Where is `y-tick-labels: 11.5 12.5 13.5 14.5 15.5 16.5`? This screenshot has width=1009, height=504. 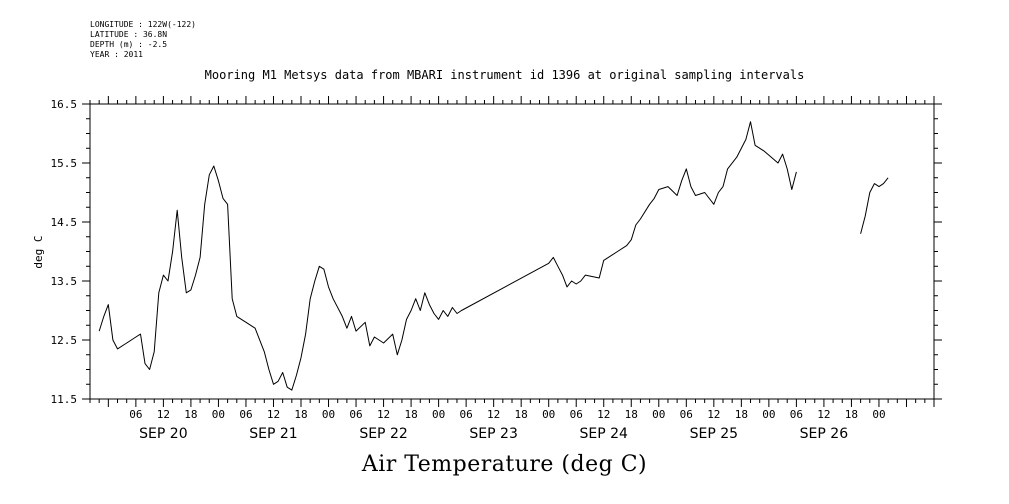
y-tick-labels: 11.5 12.5 13.5 14.5 15.5 16.5 is located at coordinates (64, 252).